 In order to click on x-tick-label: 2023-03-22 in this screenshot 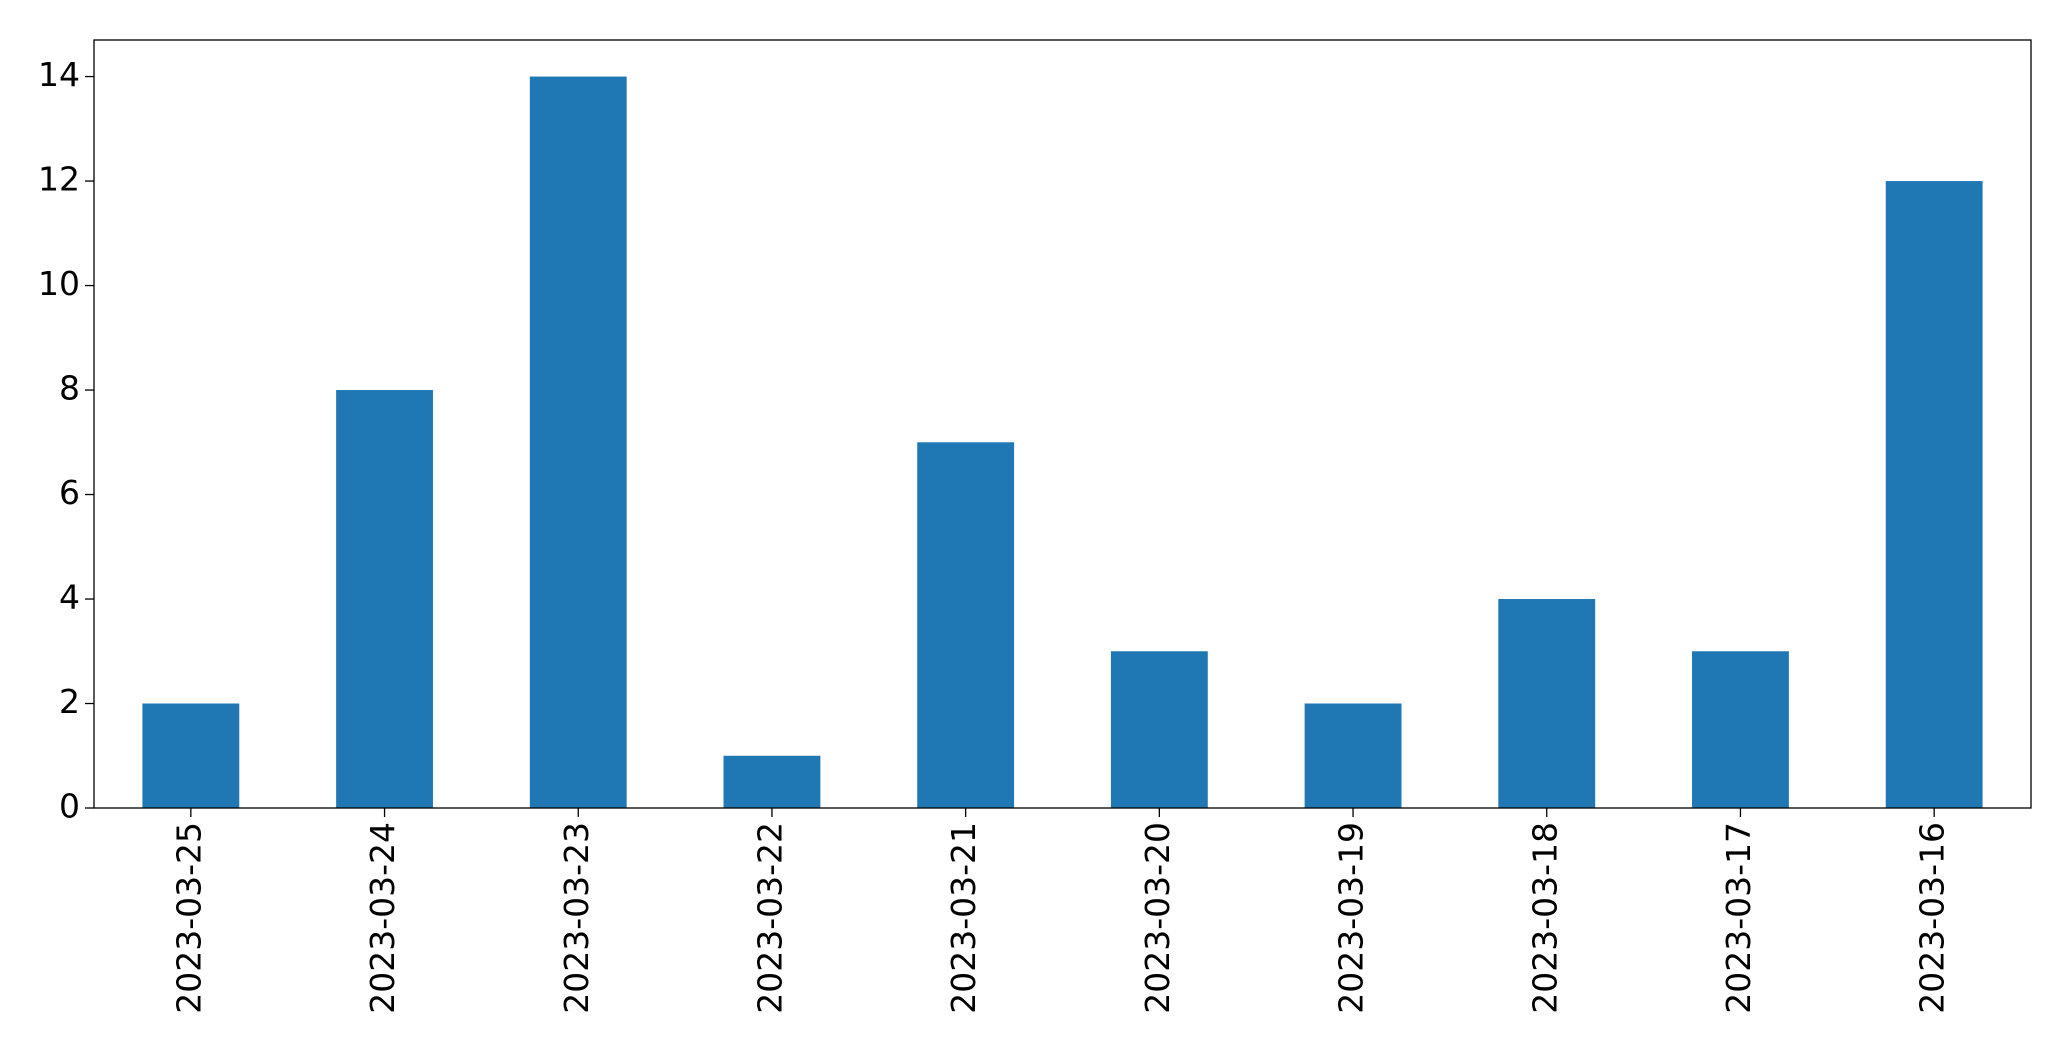, I will do `click(769, 918)`.